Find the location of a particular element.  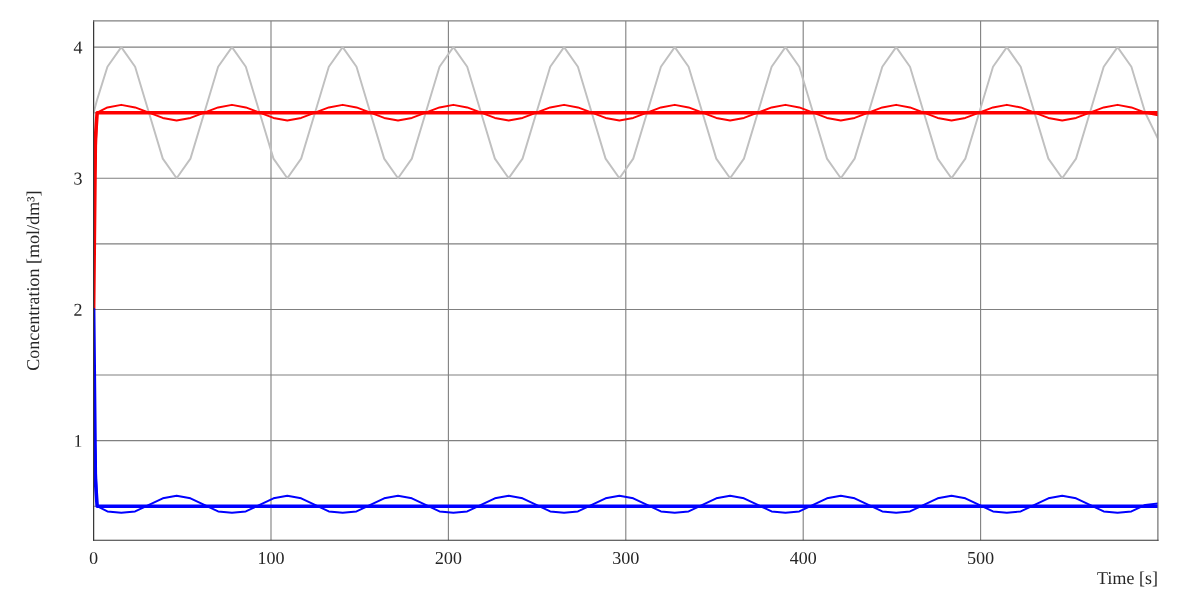

x-tick-label: 0 is located at coordinates (93, 558).